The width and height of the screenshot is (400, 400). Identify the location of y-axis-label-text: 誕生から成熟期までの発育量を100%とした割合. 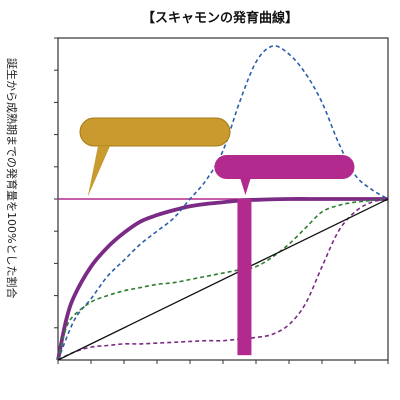
(12, 178).